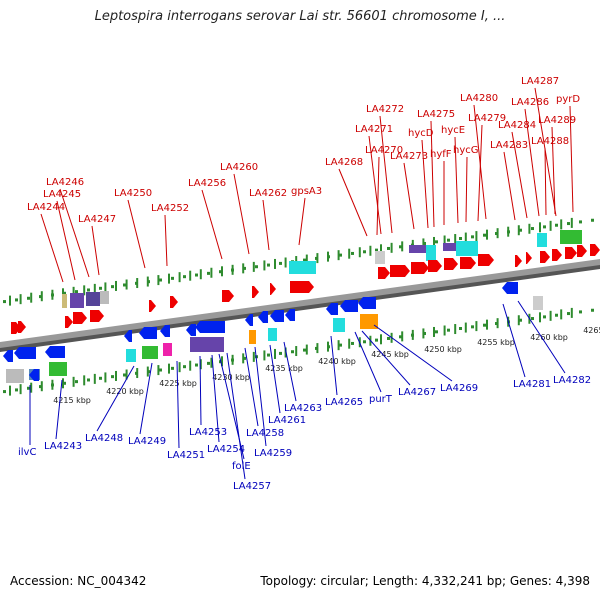 Image resolution: width=600 pixels, height=600 pixels. I want to click on reverse-gene-label: LA4249, so click(147, 441).